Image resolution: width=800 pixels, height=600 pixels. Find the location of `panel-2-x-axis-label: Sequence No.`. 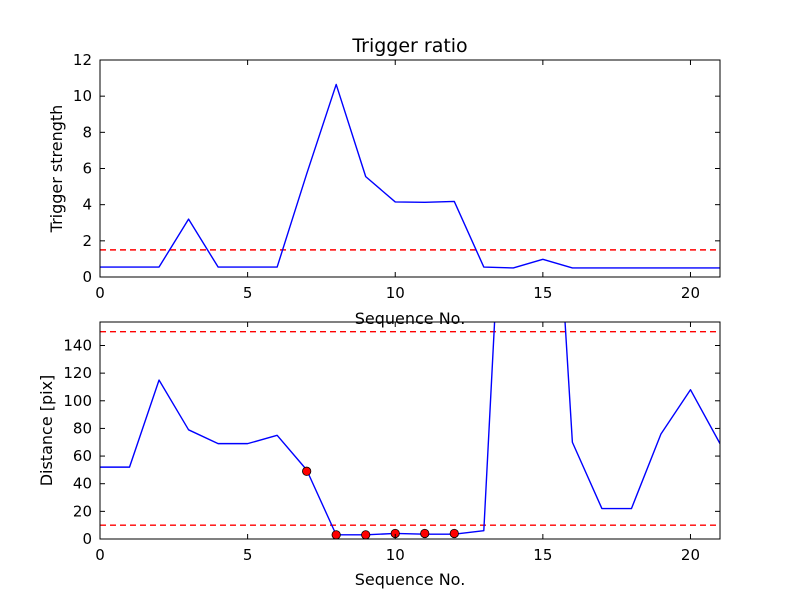

panel-2-x-axis-label: Sequence No. is located at coordinates (410, 579).